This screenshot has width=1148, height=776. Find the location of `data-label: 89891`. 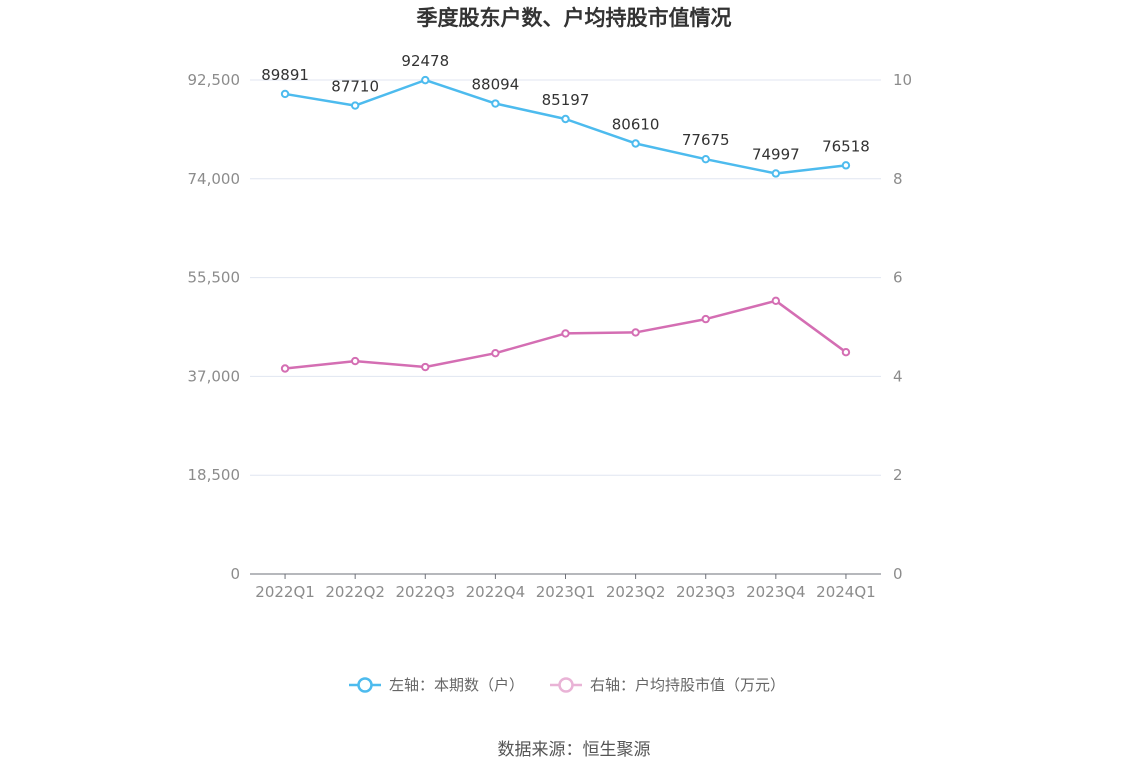

data-label: 89891 is located at coordinates (285, 75).